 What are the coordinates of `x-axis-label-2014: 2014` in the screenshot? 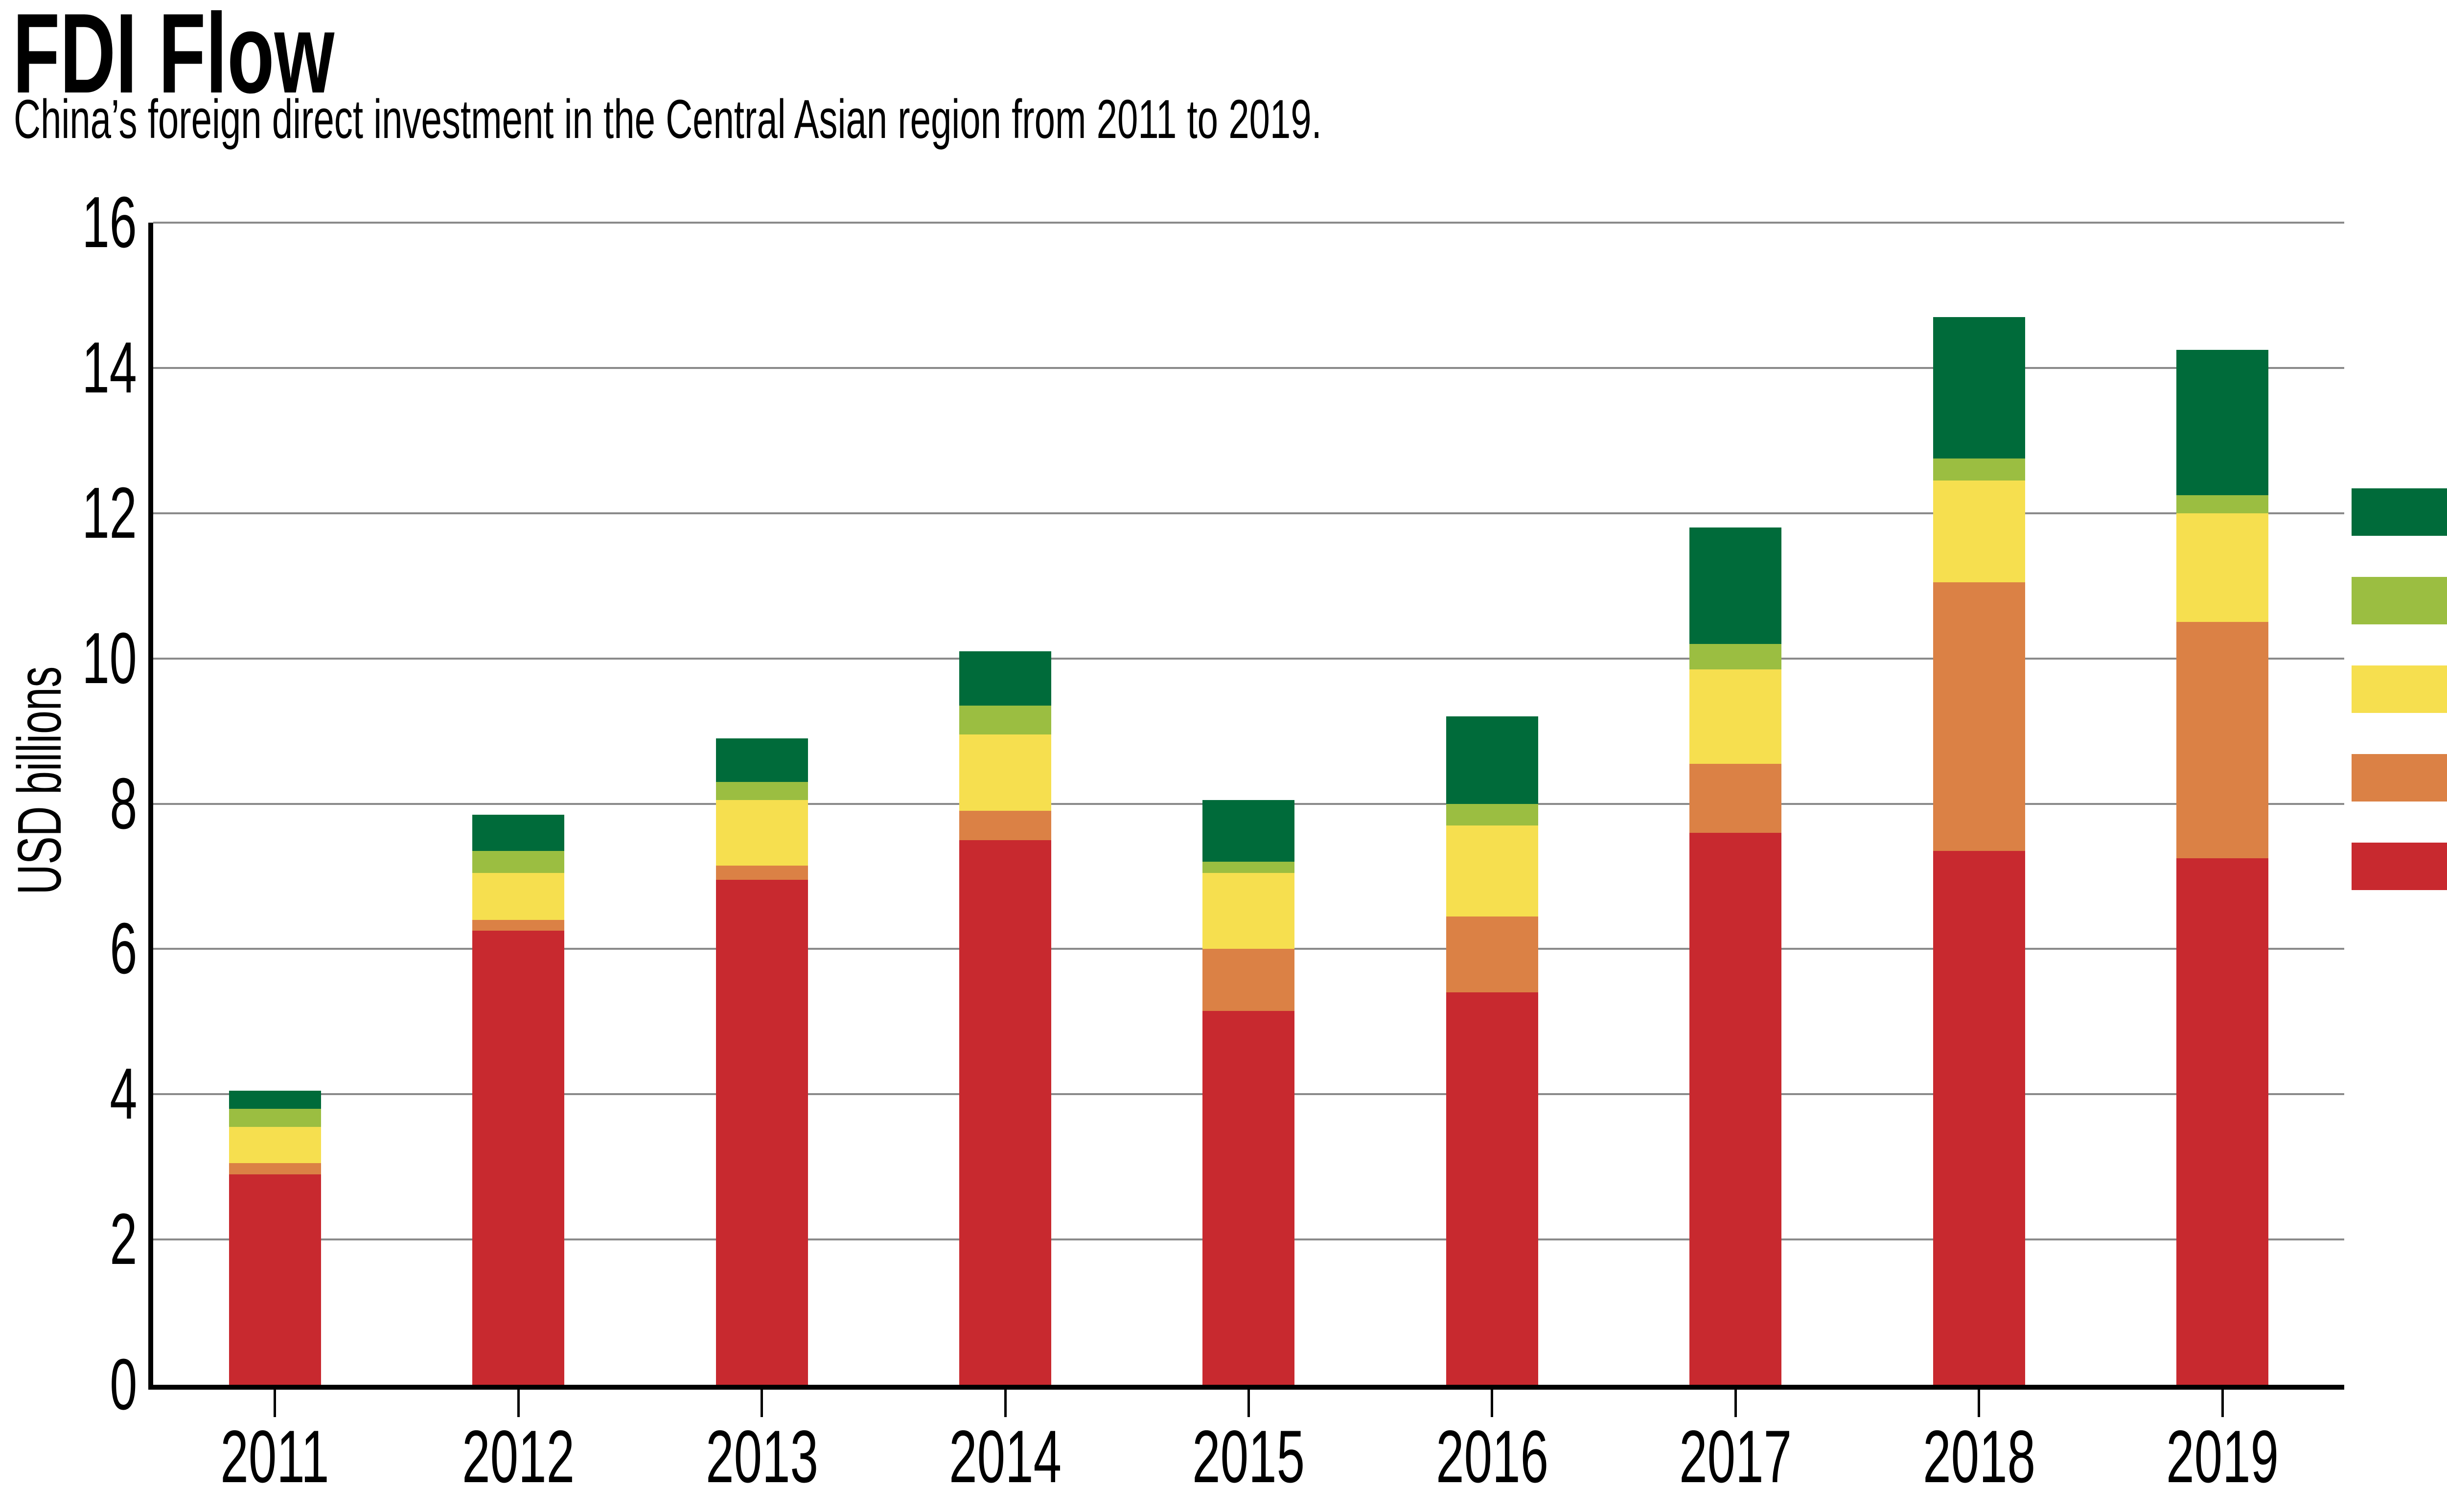 It's located at (1005, 1460).